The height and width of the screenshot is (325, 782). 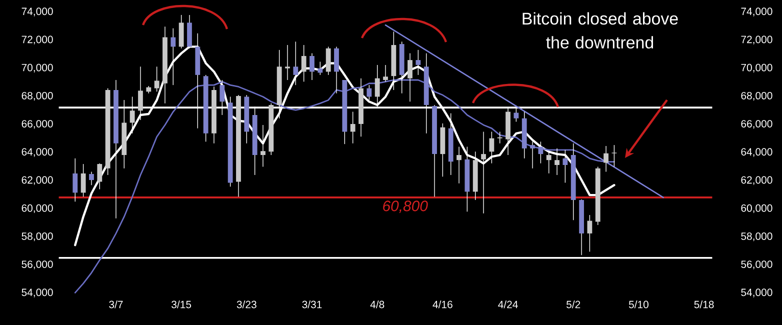 I want to click on y-tick-label: 70,000, so click(x=37, y=68).